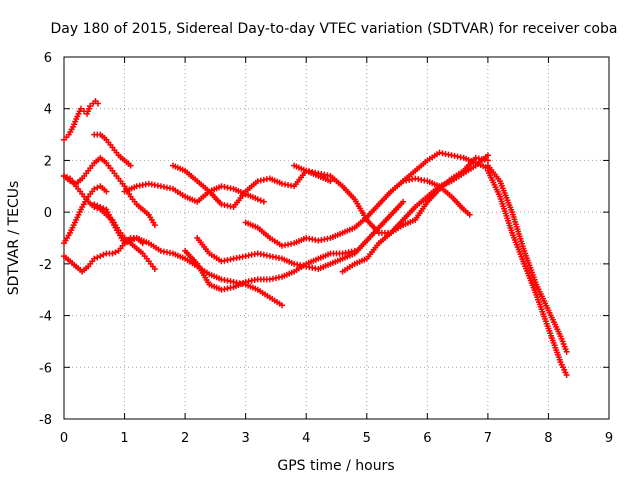 The height and width of the screenshot is (480, 640). What do you see at coordinates (185, 438) in the screenshot?
I see `x-tick-label: 2` at bounding box center [185, 438].